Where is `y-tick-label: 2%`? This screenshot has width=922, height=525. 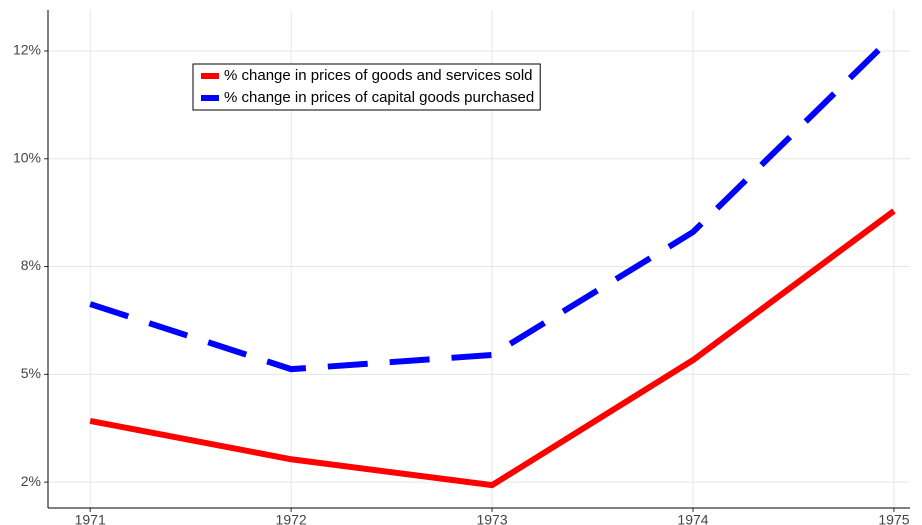
y-tick-label: 2% is located at coordinates (31, 481).